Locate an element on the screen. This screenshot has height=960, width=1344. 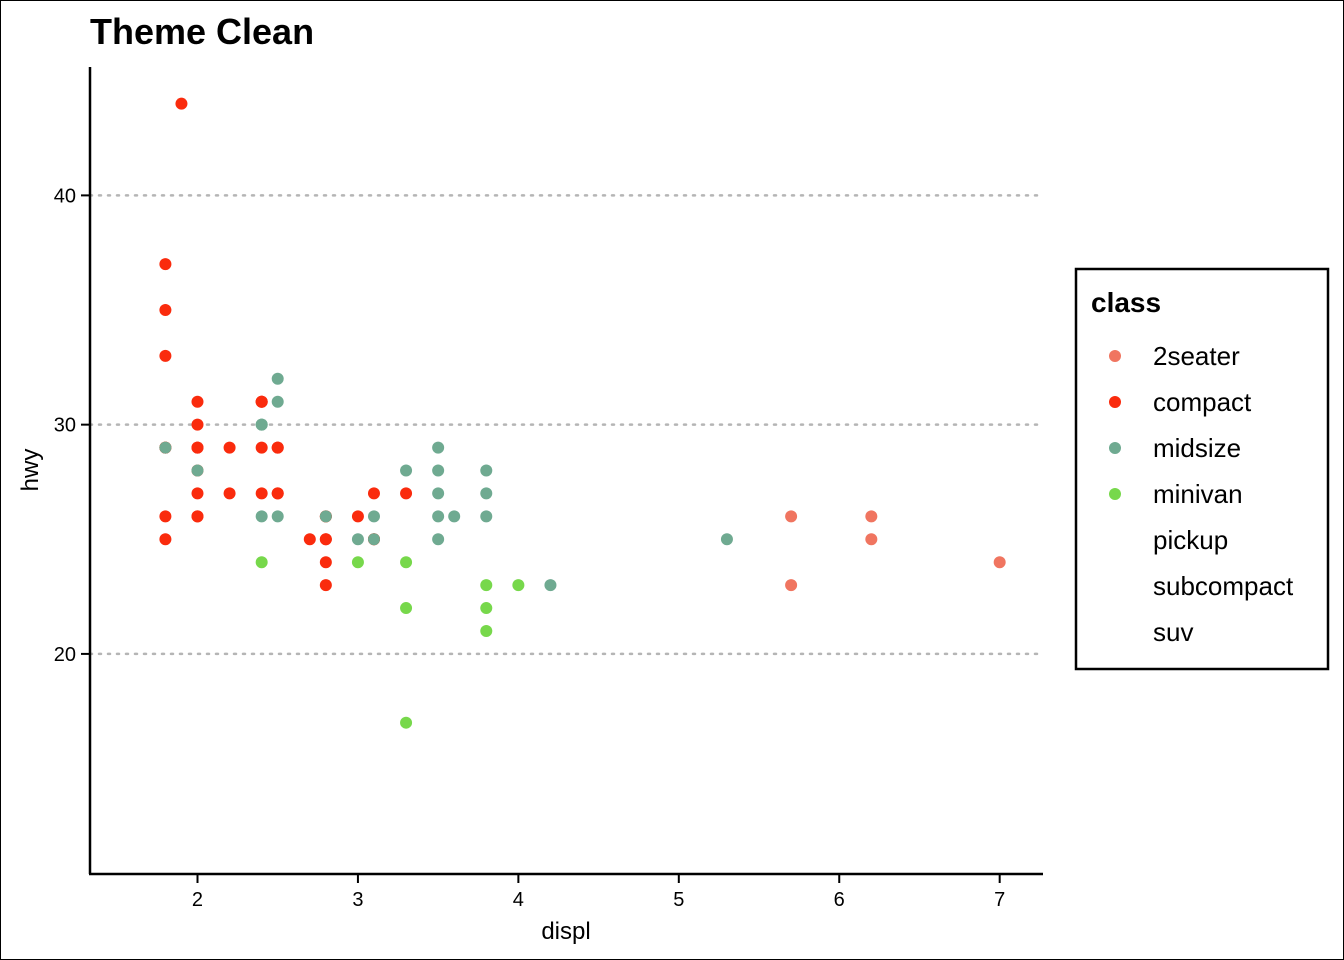
y-tick-label: 40 is located at coordinates (65, 196).